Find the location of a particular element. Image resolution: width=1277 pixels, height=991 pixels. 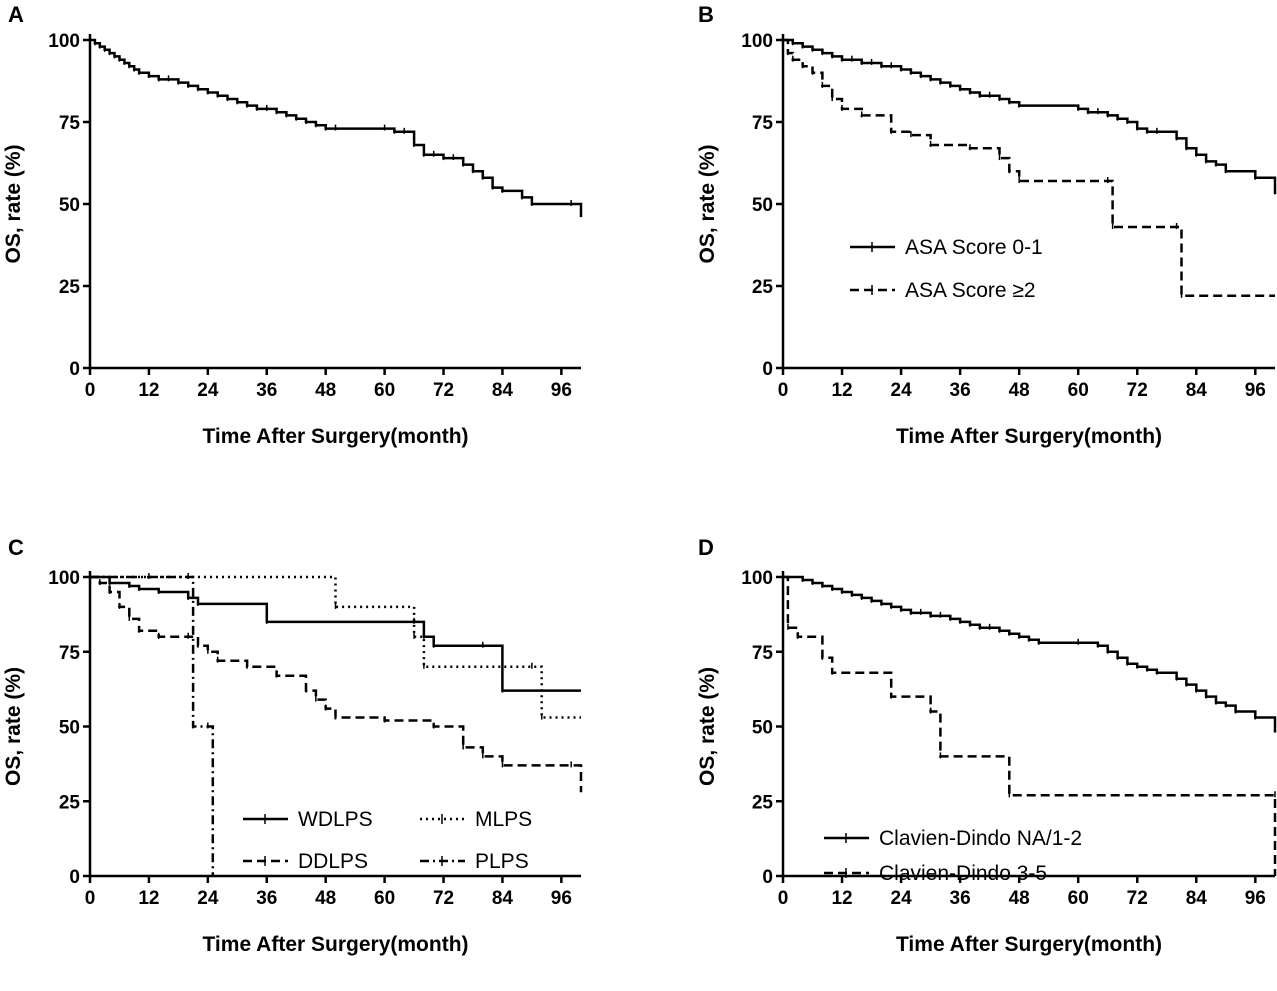

panel-c-x-tick-label: 84 is located at coordinates (503, 898).